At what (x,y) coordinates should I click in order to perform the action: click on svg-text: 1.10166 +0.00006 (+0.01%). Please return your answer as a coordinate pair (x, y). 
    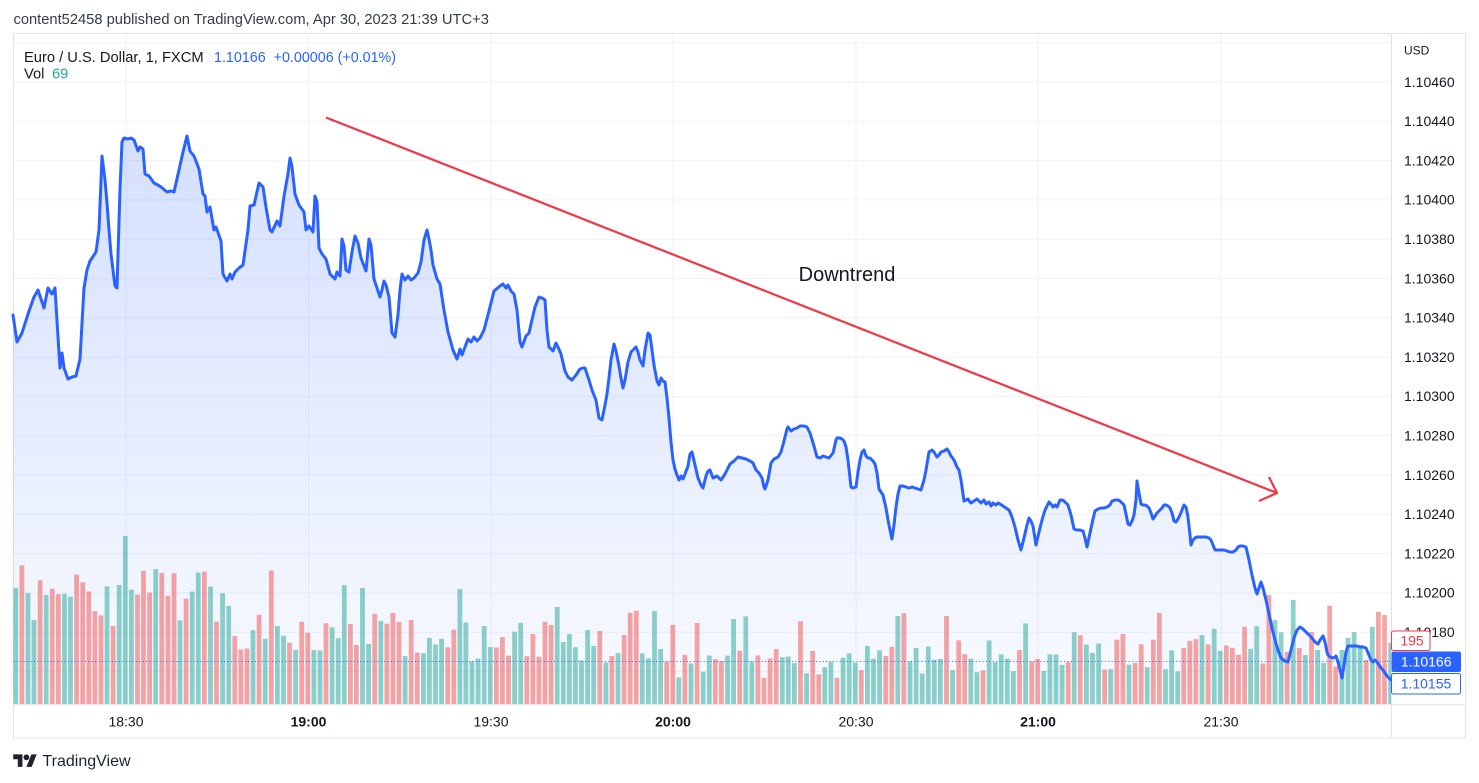
    Looking at the image, I should click on (305, 58).